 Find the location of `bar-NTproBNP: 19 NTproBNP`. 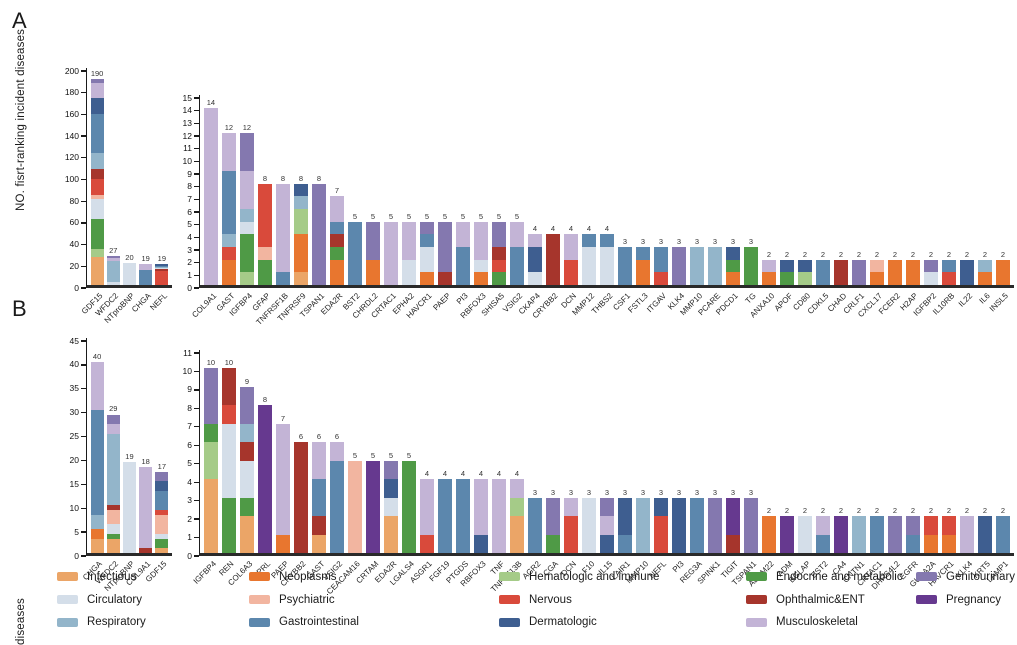

bar-NTproBNP: 19 NTproBNP is located at coordinates (120, 523).